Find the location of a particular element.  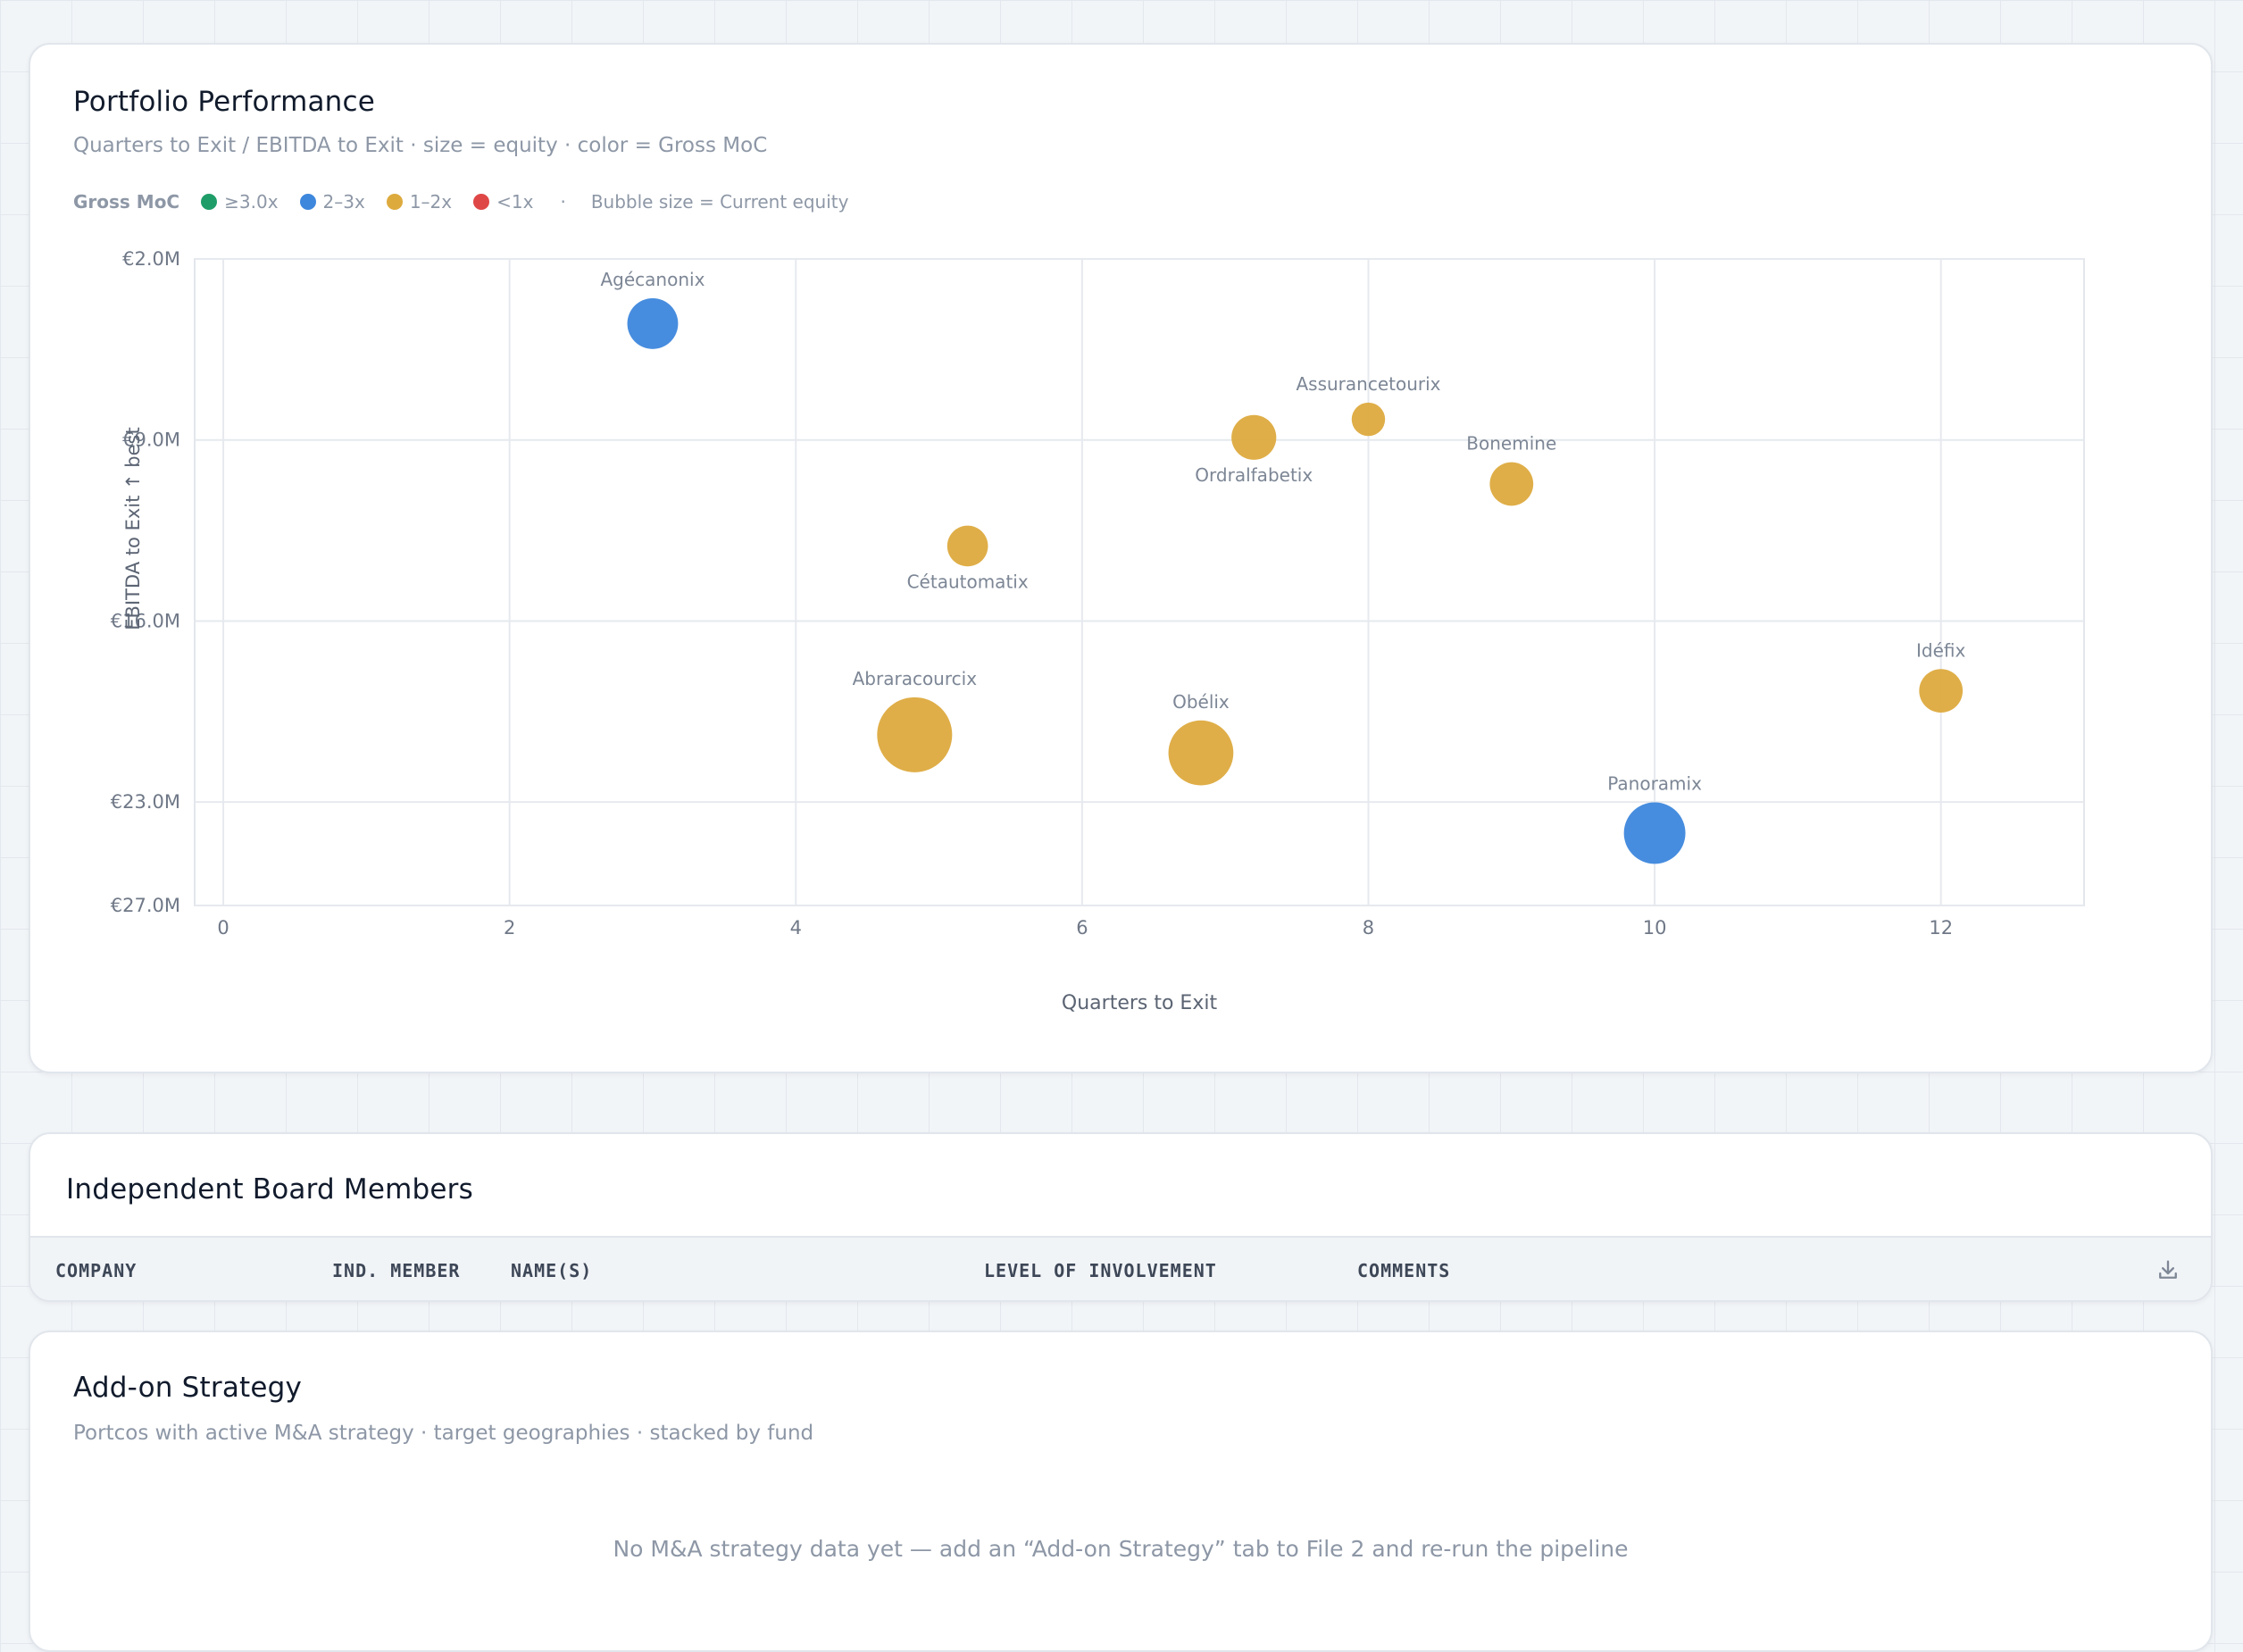

bubble-label: Abraracourcix is located at coordinates (915, 678).